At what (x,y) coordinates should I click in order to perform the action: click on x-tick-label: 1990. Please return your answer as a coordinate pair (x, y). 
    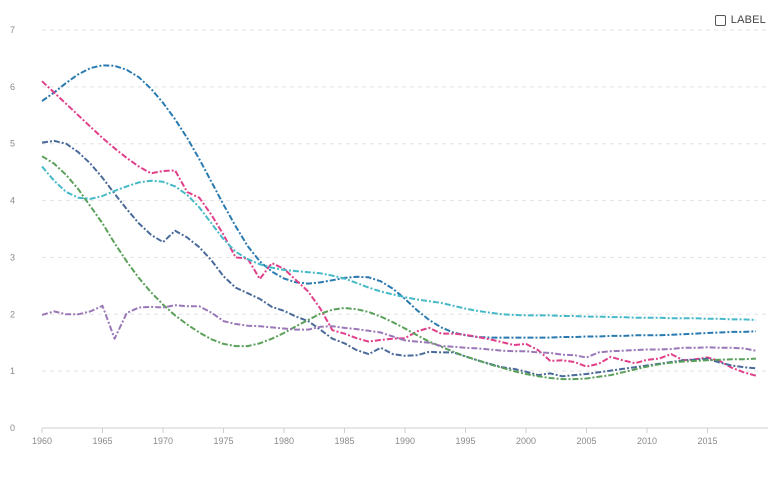
    Looking at the image, I should click on (405, 441).